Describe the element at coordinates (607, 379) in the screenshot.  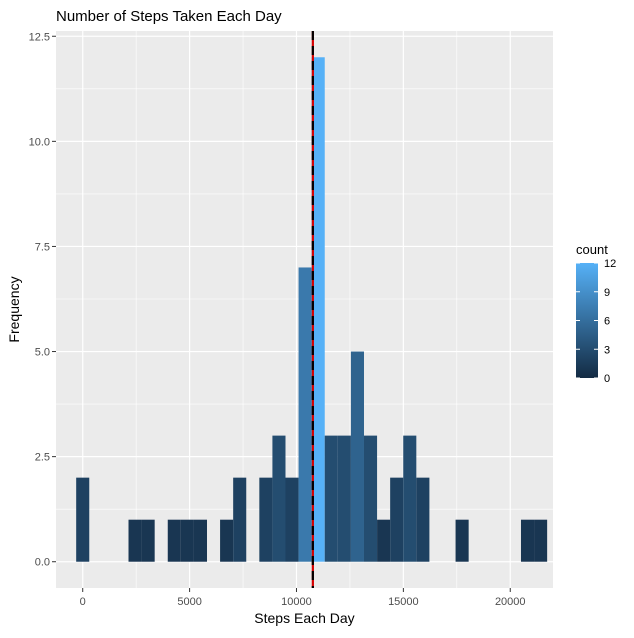
I see `legend-tick-label: 0` at that location.